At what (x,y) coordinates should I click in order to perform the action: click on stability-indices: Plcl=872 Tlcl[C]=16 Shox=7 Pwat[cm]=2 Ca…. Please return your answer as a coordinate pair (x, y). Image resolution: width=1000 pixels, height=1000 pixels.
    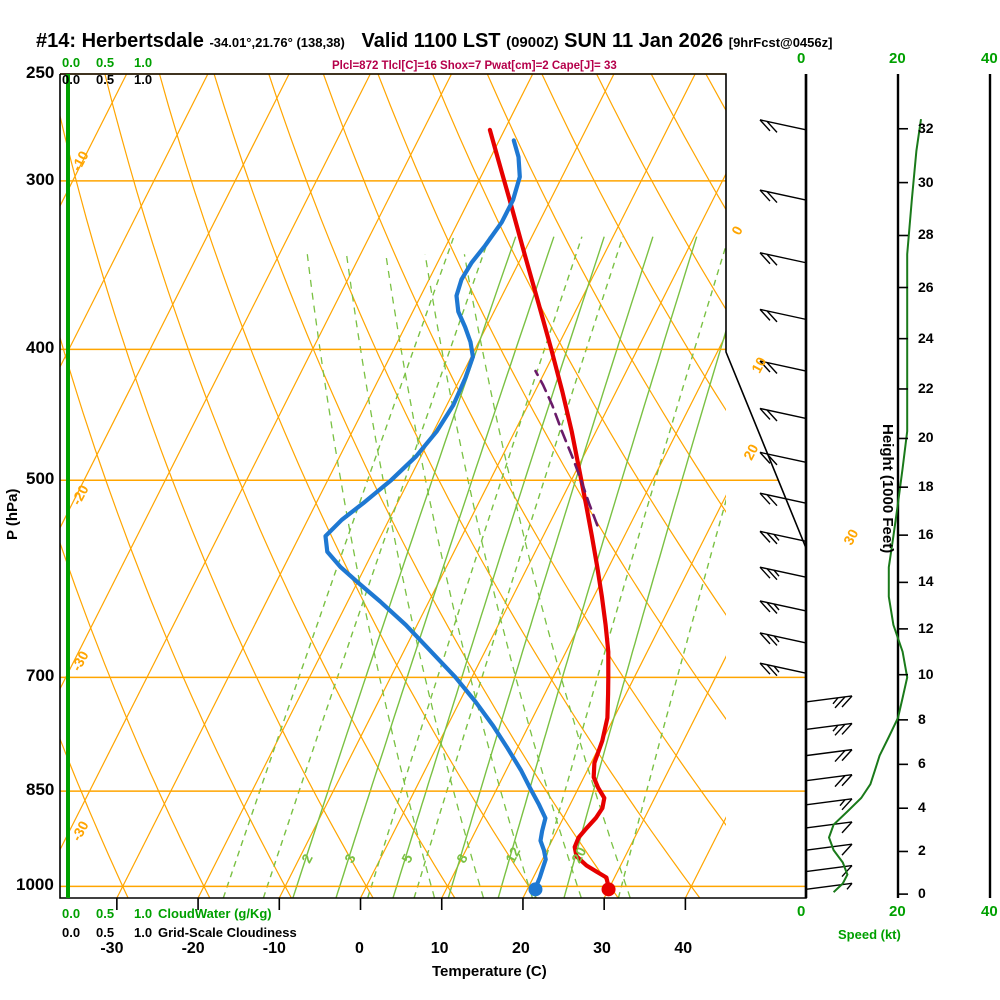
    Looking at the image, I should click on (474, 66).